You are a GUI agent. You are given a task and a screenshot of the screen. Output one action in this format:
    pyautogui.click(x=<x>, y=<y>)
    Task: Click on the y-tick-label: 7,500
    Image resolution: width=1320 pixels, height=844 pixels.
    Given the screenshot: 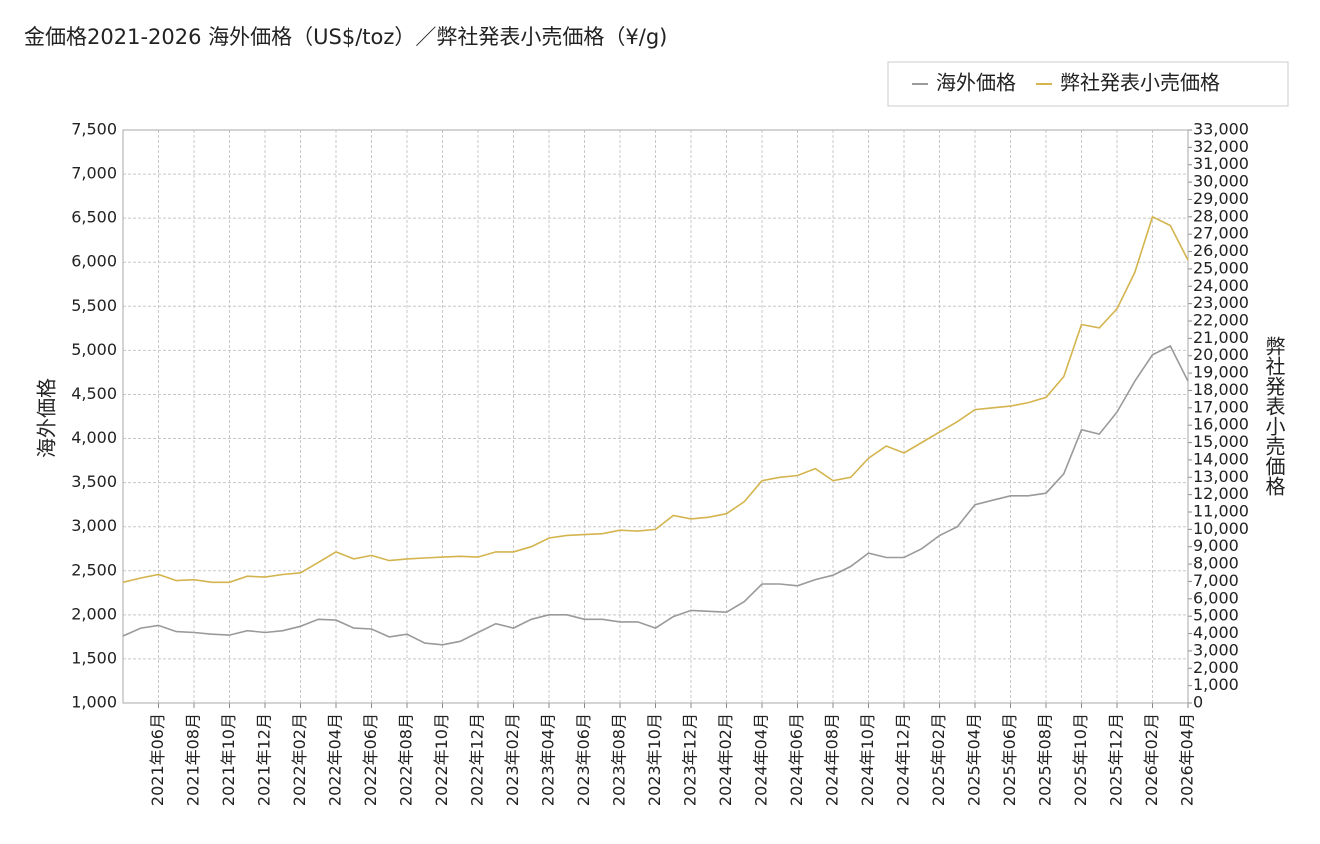 What is the action you would take?
    pyautogui.click(x=94, y=129)
    